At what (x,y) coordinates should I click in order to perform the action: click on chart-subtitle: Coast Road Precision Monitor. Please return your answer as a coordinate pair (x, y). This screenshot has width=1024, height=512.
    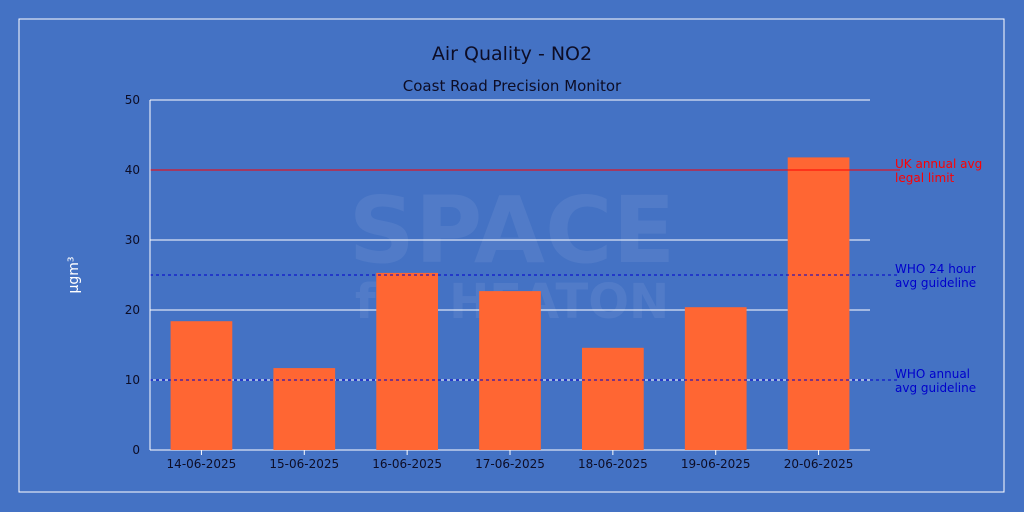
    Looking at the image, I should click on (512, 86).